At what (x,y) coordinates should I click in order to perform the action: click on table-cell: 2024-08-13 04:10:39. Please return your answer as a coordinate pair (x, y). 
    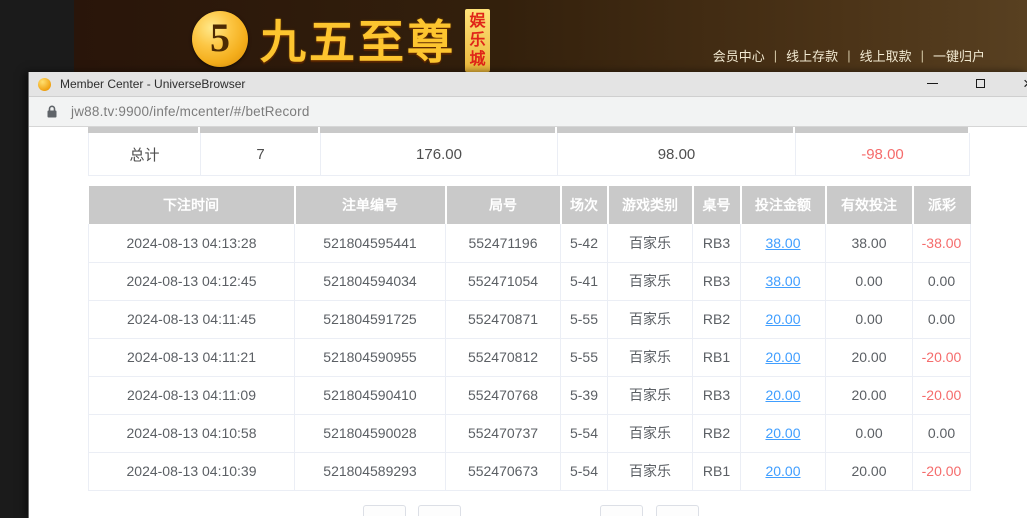
    Looking at the image, I should click on (191, 471).